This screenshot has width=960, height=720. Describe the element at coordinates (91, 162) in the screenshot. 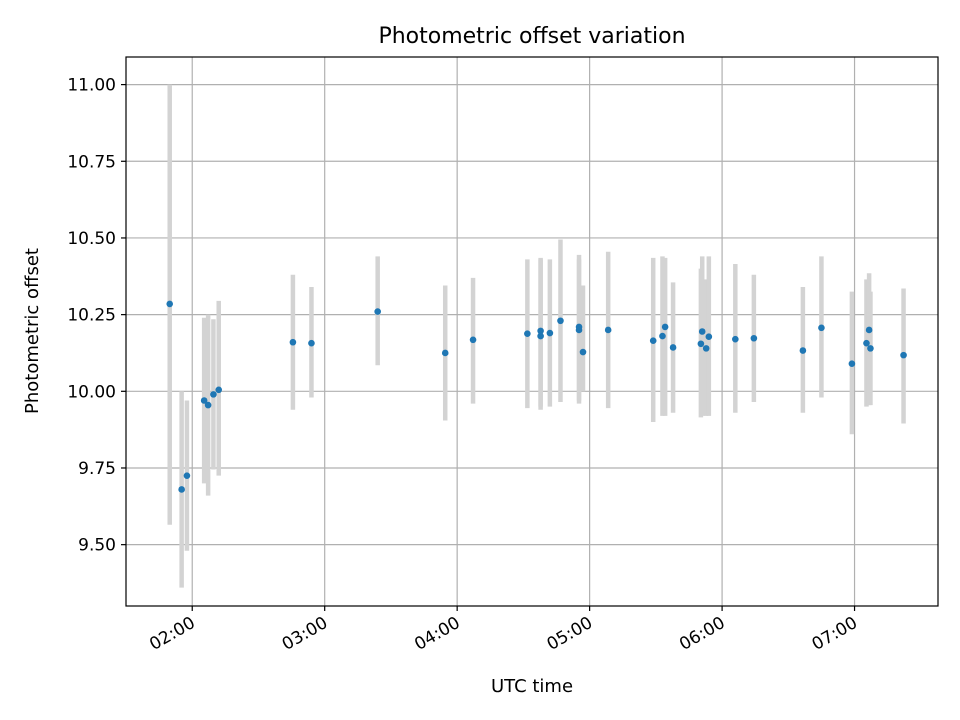

I see `y-tick-label: 10.75` at that location.